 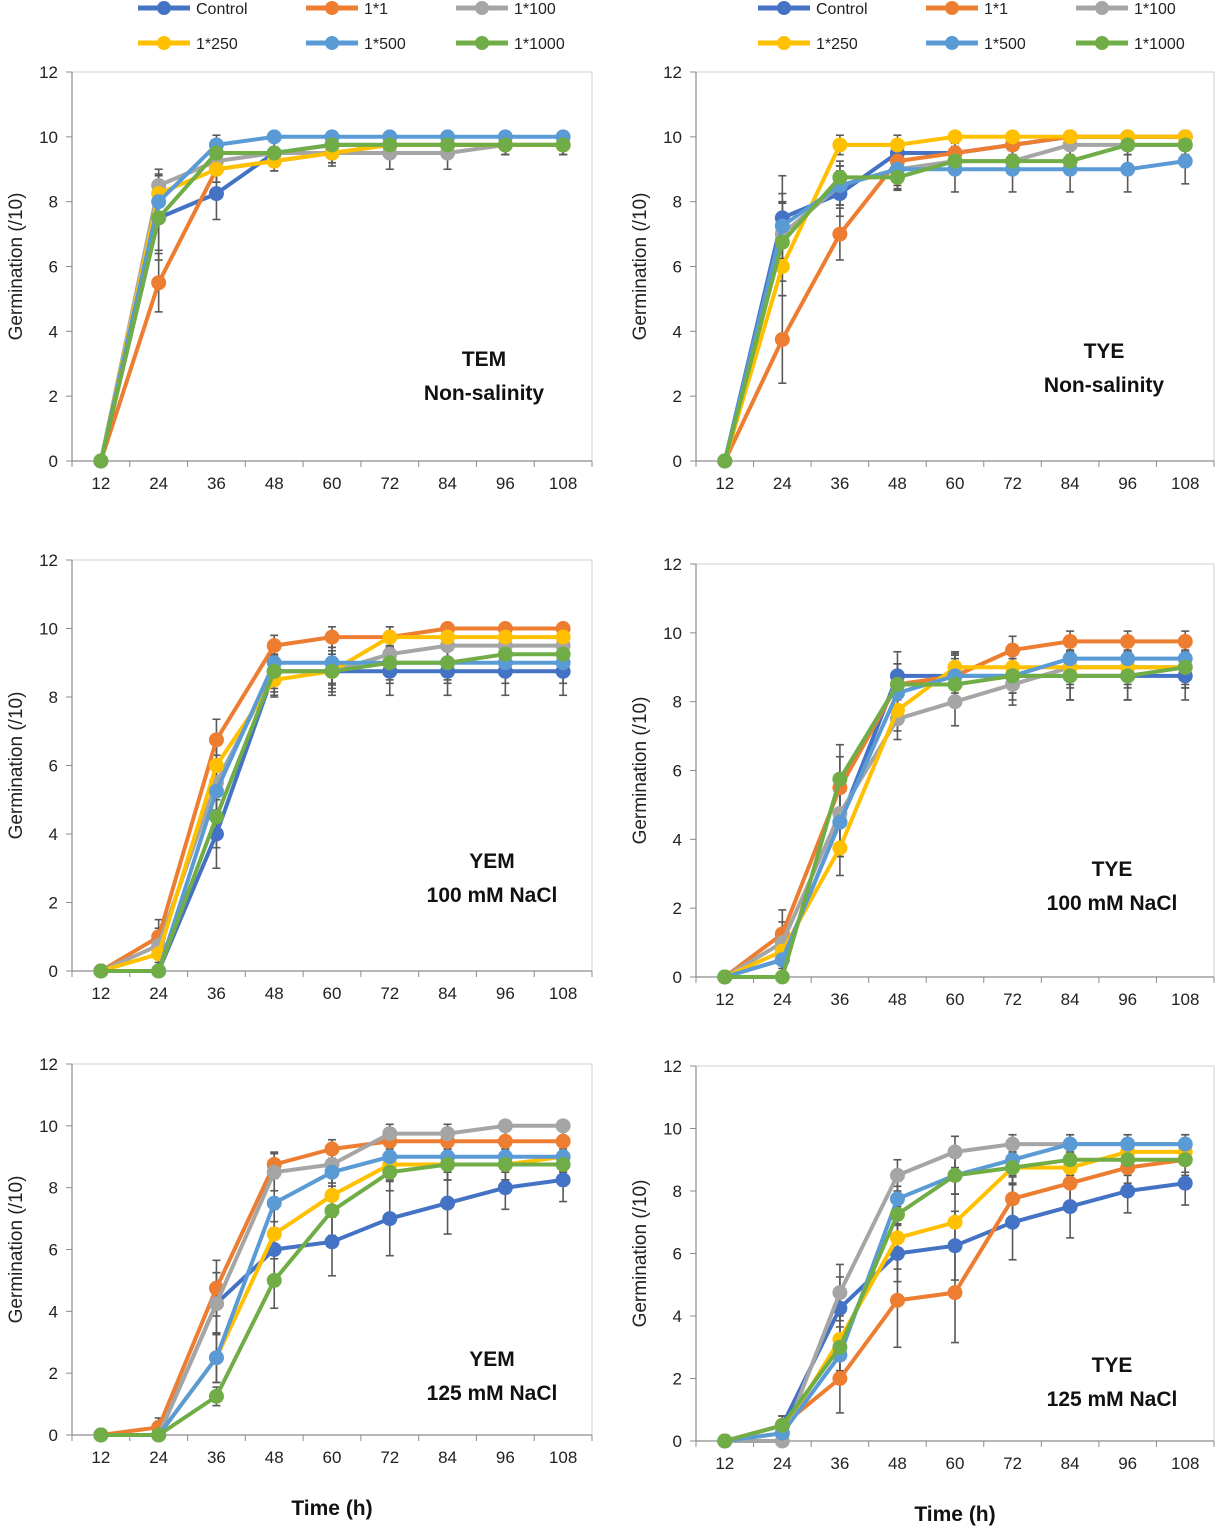 I want to click on legend-entry: Control, so click(x=813, y=9).